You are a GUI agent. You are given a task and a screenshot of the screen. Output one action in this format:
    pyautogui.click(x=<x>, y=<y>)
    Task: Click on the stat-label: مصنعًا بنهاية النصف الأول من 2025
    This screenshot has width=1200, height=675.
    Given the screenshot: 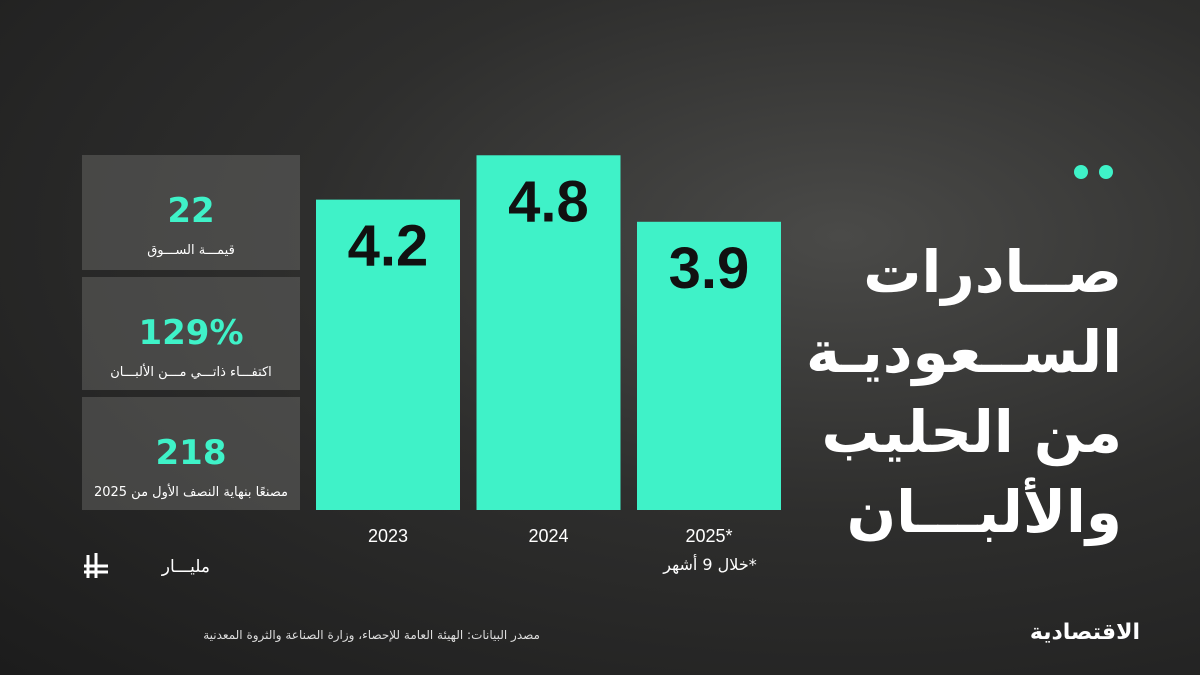 What is the action you would take?
    pyautogui.click(x=191, y=492)
    